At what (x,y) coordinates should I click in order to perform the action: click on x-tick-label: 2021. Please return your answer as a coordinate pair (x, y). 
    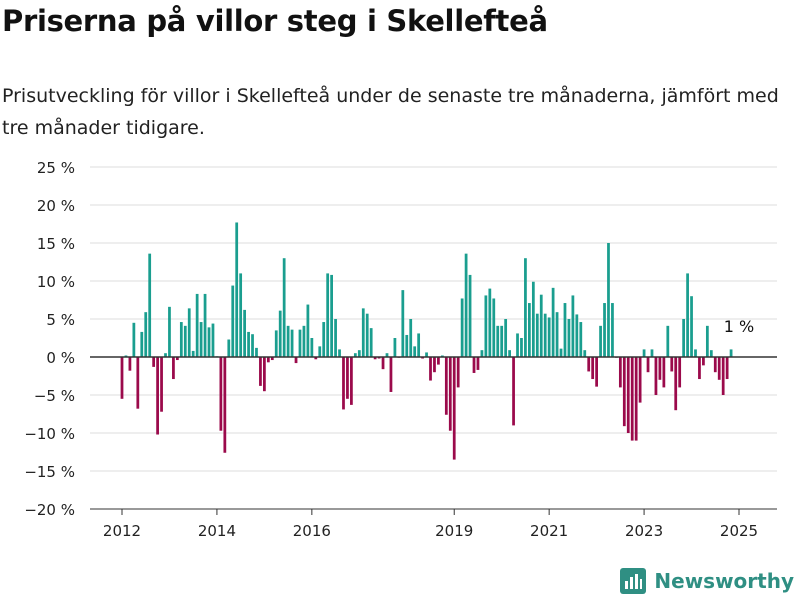
    Looking at the image, I should click on (549, 531).